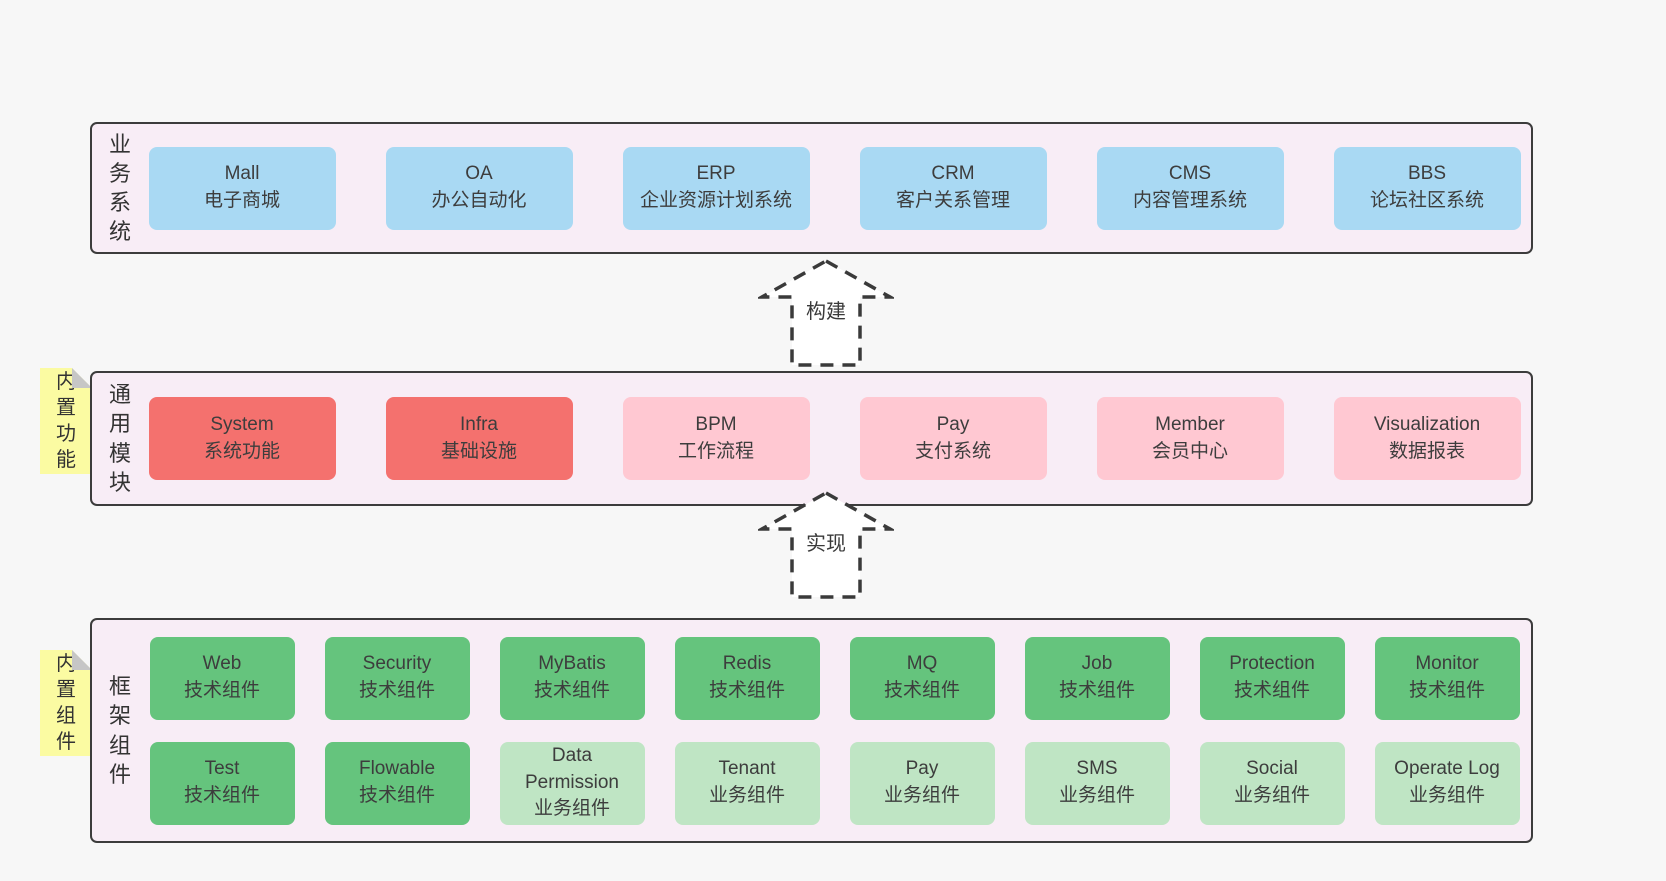 The width and height of the screenshot is (1666, 881). Describe the element at coordinates (478, 451) in the screenshot. I see `box-desc: 基础设施` at that location.